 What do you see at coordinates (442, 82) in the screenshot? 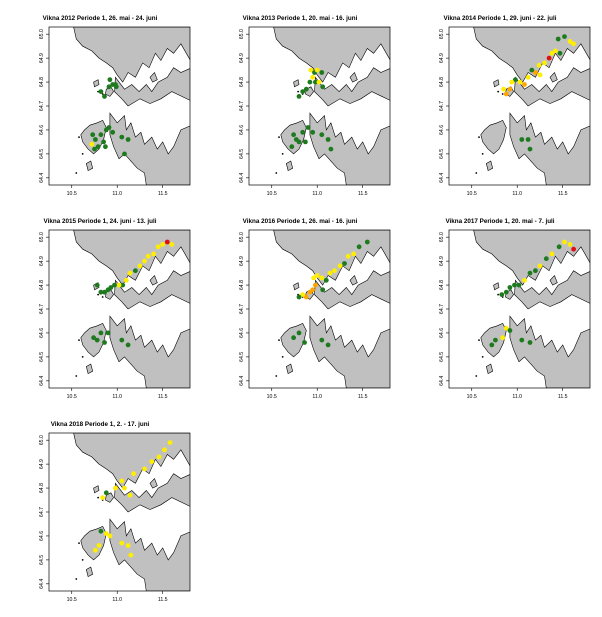
I see `y-tick-label: 64.8` at bounding box center [442, 82].